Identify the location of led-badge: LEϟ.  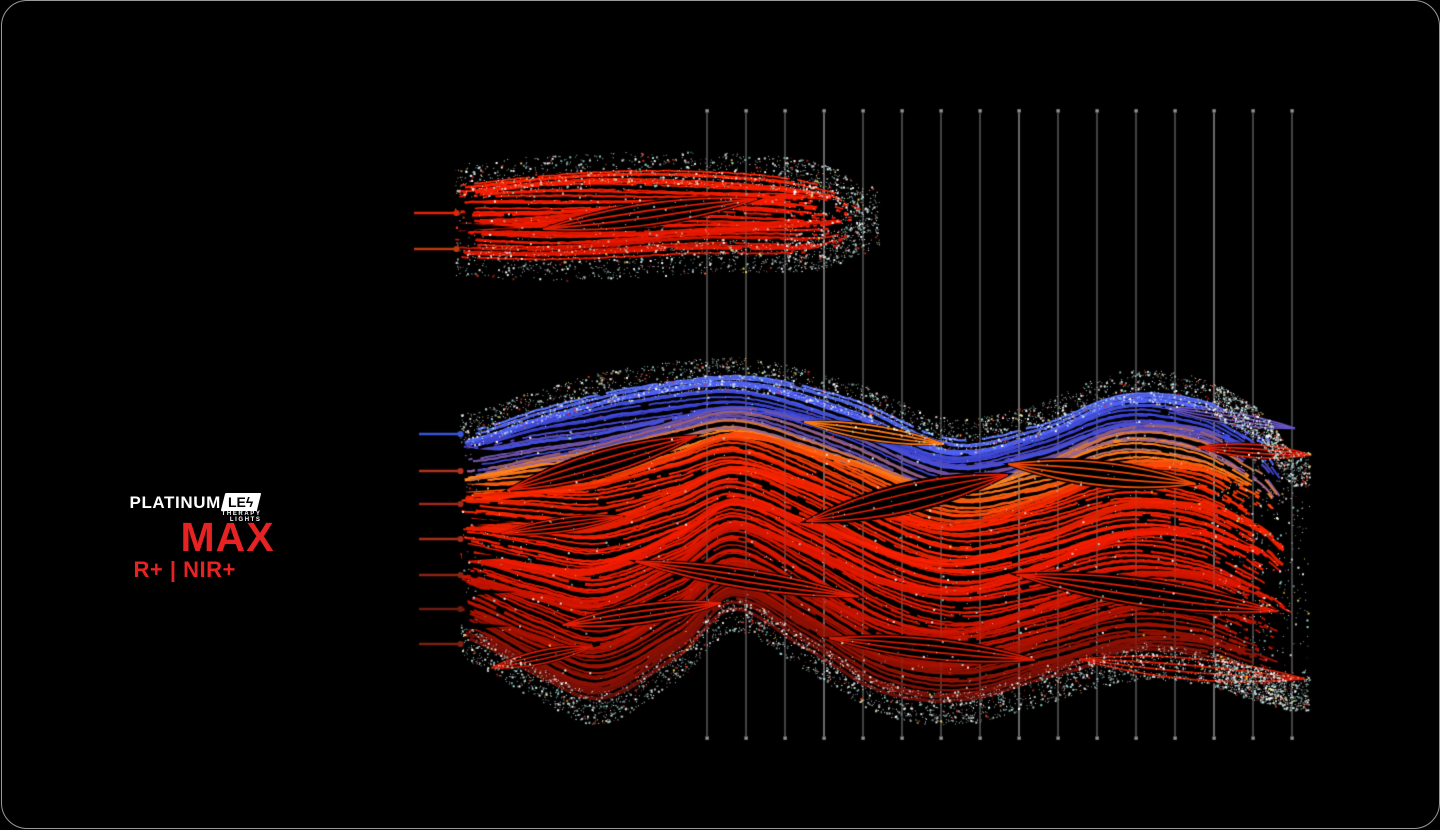
(241, 502).